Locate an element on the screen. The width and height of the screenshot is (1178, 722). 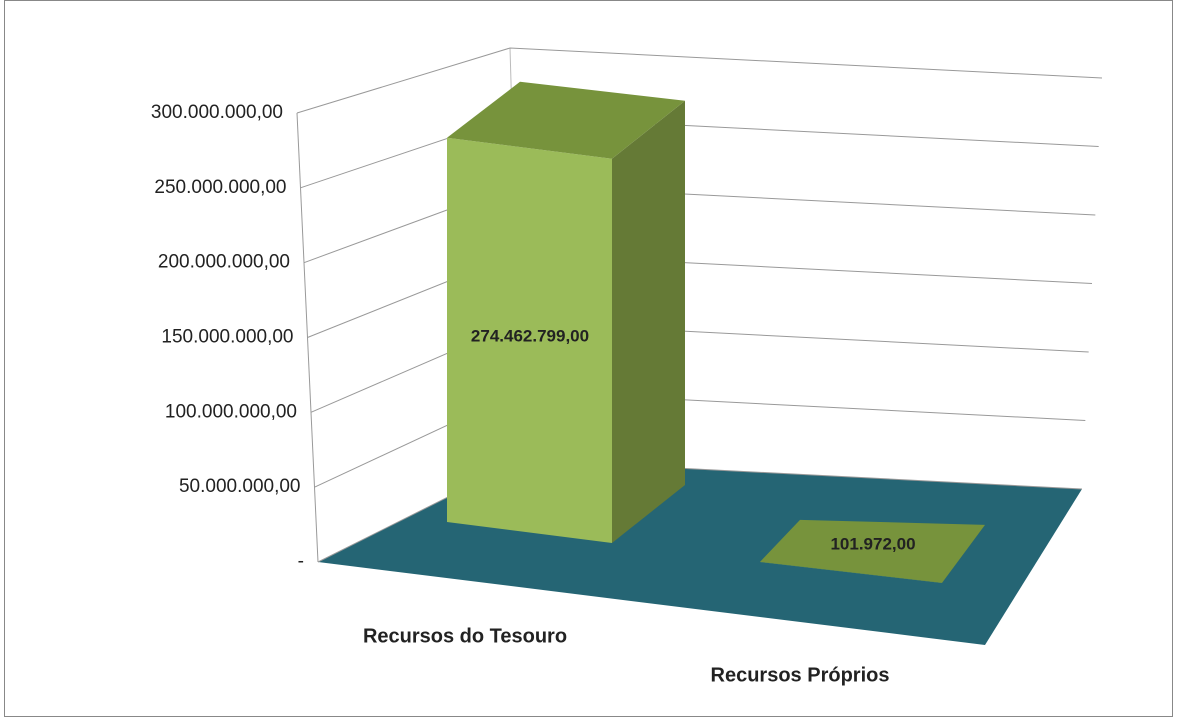
y-tick-label: 200.000.000,00 is located at coordinates (224, 262).